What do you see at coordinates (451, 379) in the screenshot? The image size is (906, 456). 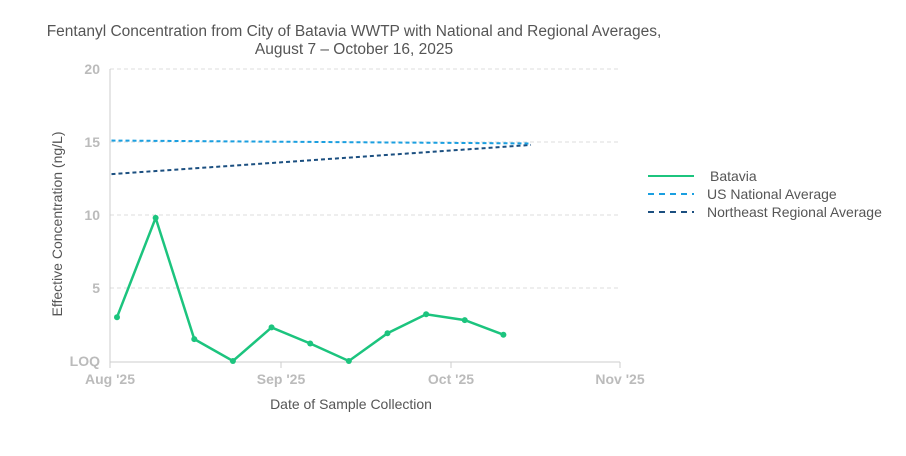 I see `x-tick-label: Oct '25` at bounding box center [451, 379].